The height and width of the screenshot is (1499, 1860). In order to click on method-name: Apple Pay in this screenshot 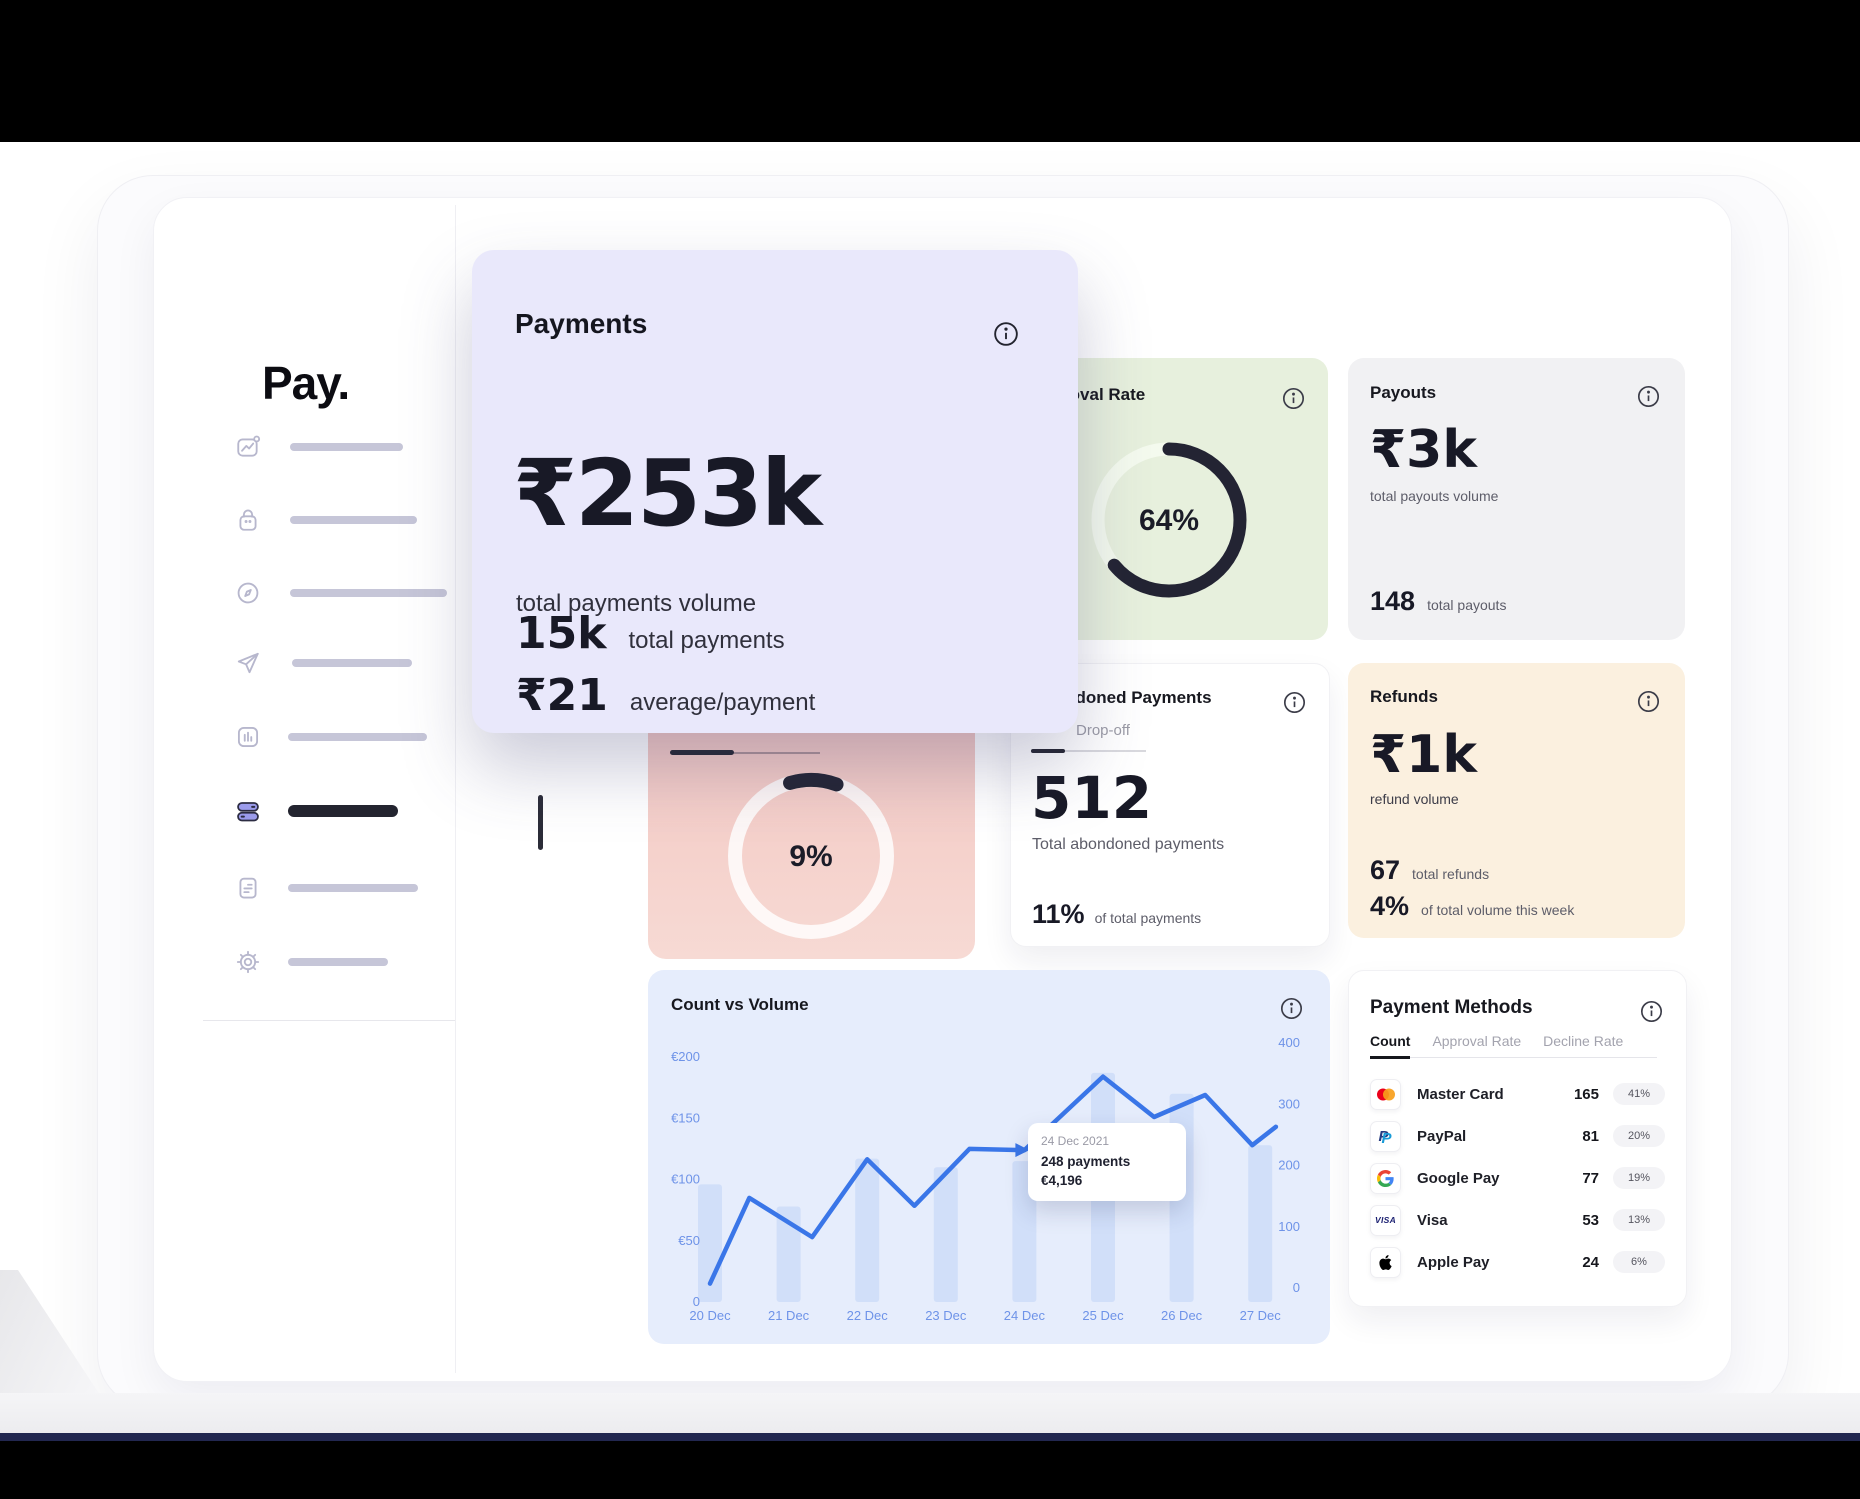, I will do `click(1453, 1262)`.